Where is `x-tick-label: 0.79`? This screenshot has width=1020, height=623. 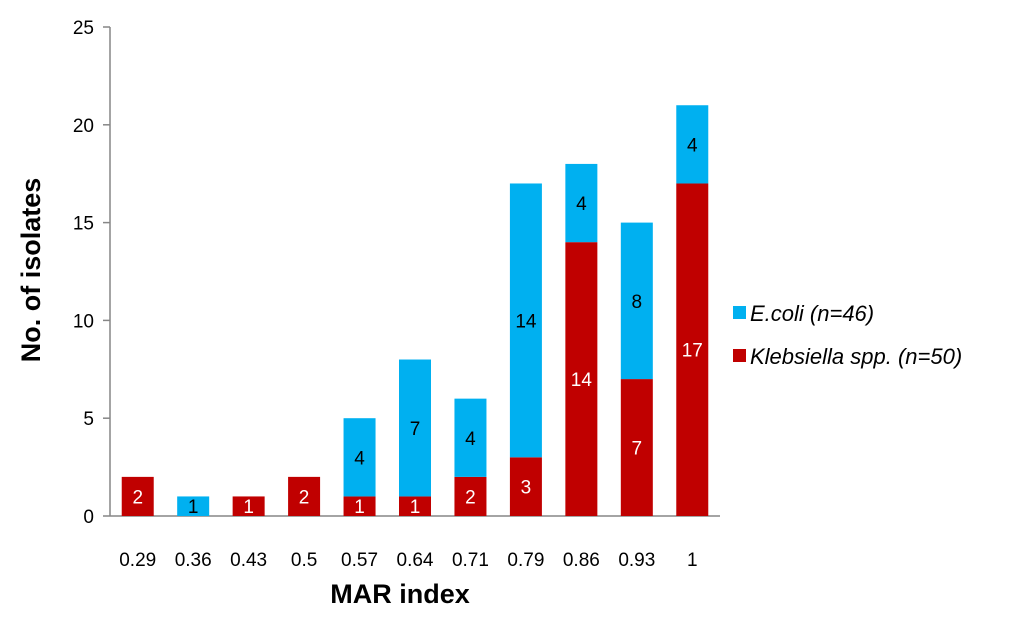 x-tick-label: 0.79 is located at coordinates (525, 560).